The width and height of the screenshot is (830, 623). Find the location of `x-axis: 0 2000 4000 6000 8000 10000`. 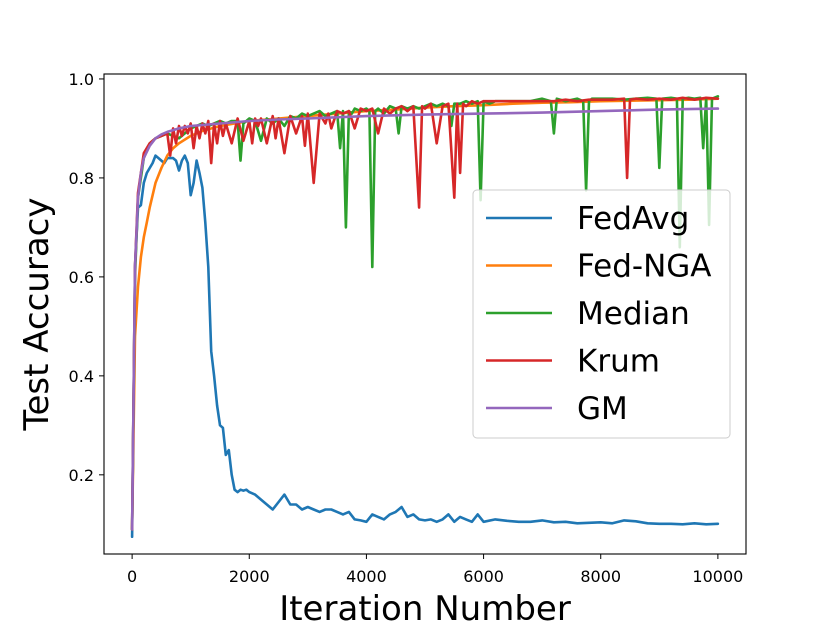

x-axis: 0 2000 4000 6000 8000 10000 is located at coordinates (435, 570).